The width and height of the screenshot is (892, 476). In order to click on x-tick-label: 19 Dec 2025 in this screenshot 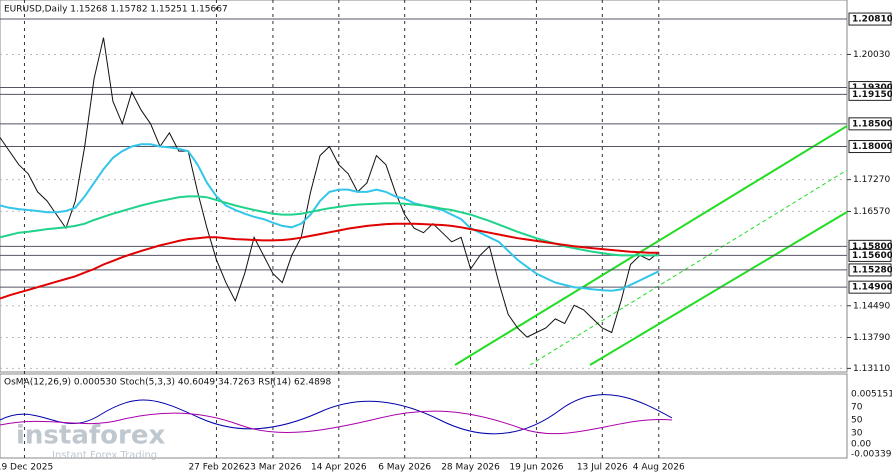, I will do `click(26, 468)`.